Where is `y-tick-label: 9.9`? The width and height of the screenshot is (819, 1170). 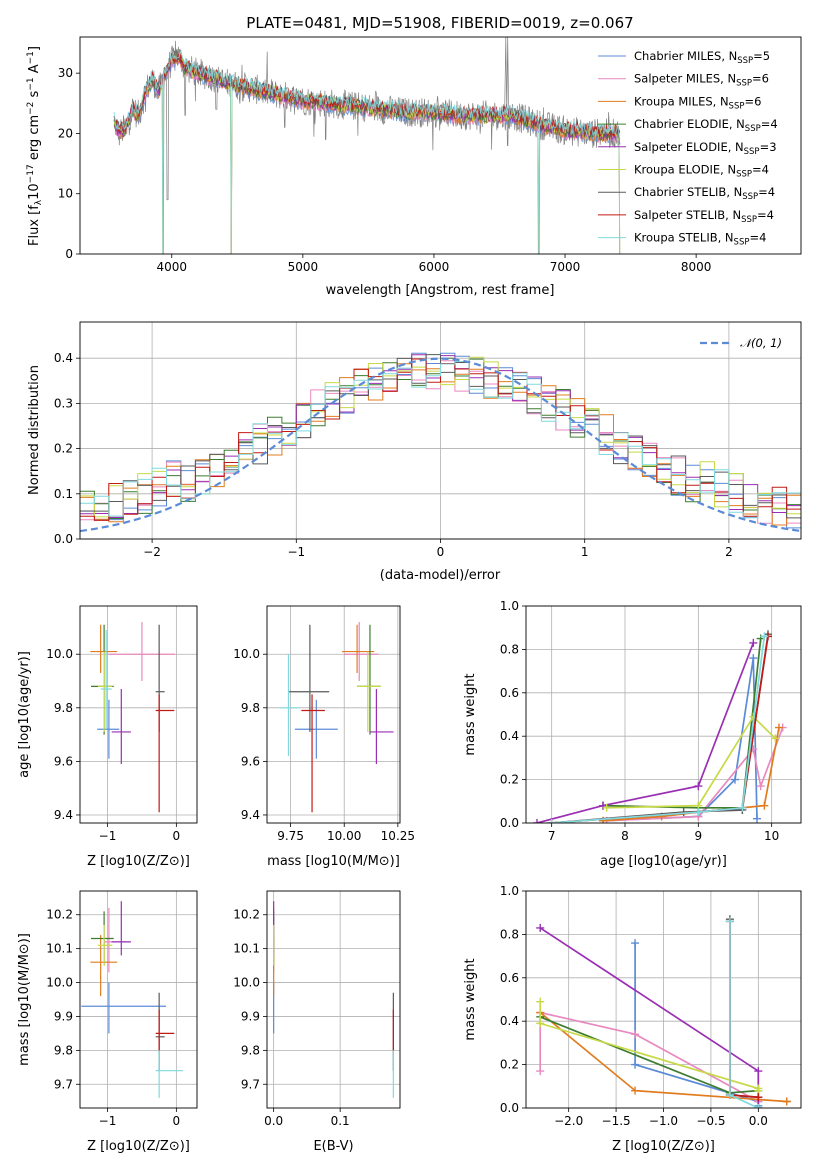
y-tick-label: 9.9 is located at coordinates (250, 1016).